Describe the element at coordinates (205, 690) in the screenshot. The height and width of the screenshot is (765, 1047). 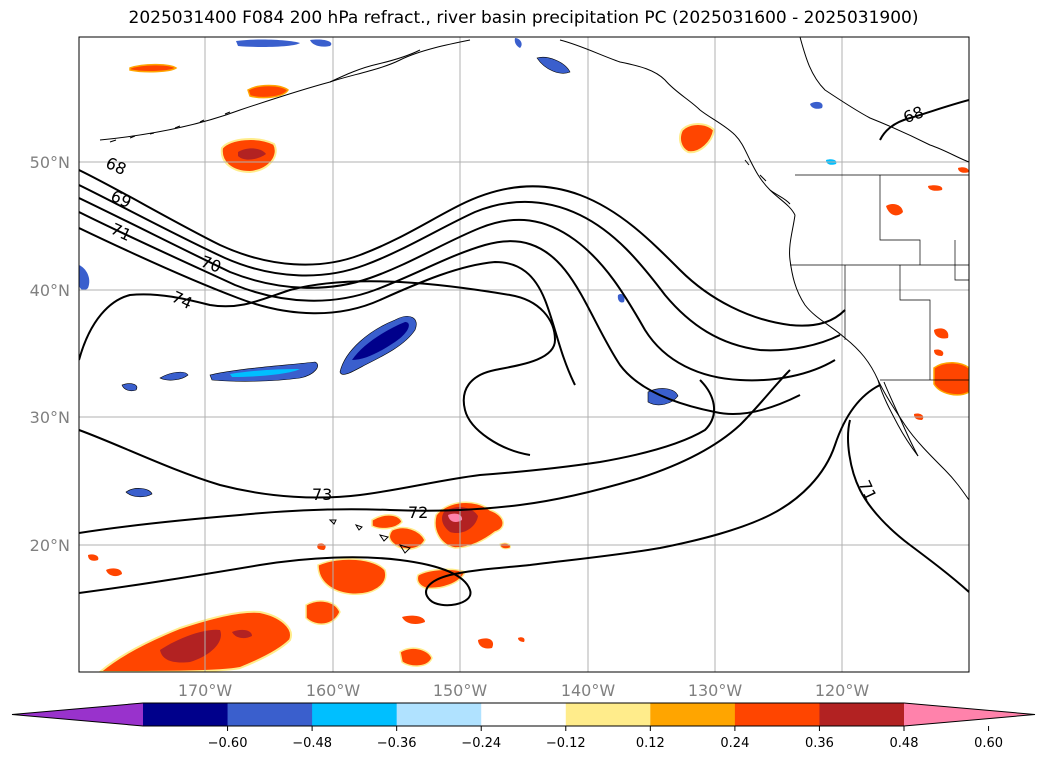
I see `lon-label-170w: 170°W` at that location.